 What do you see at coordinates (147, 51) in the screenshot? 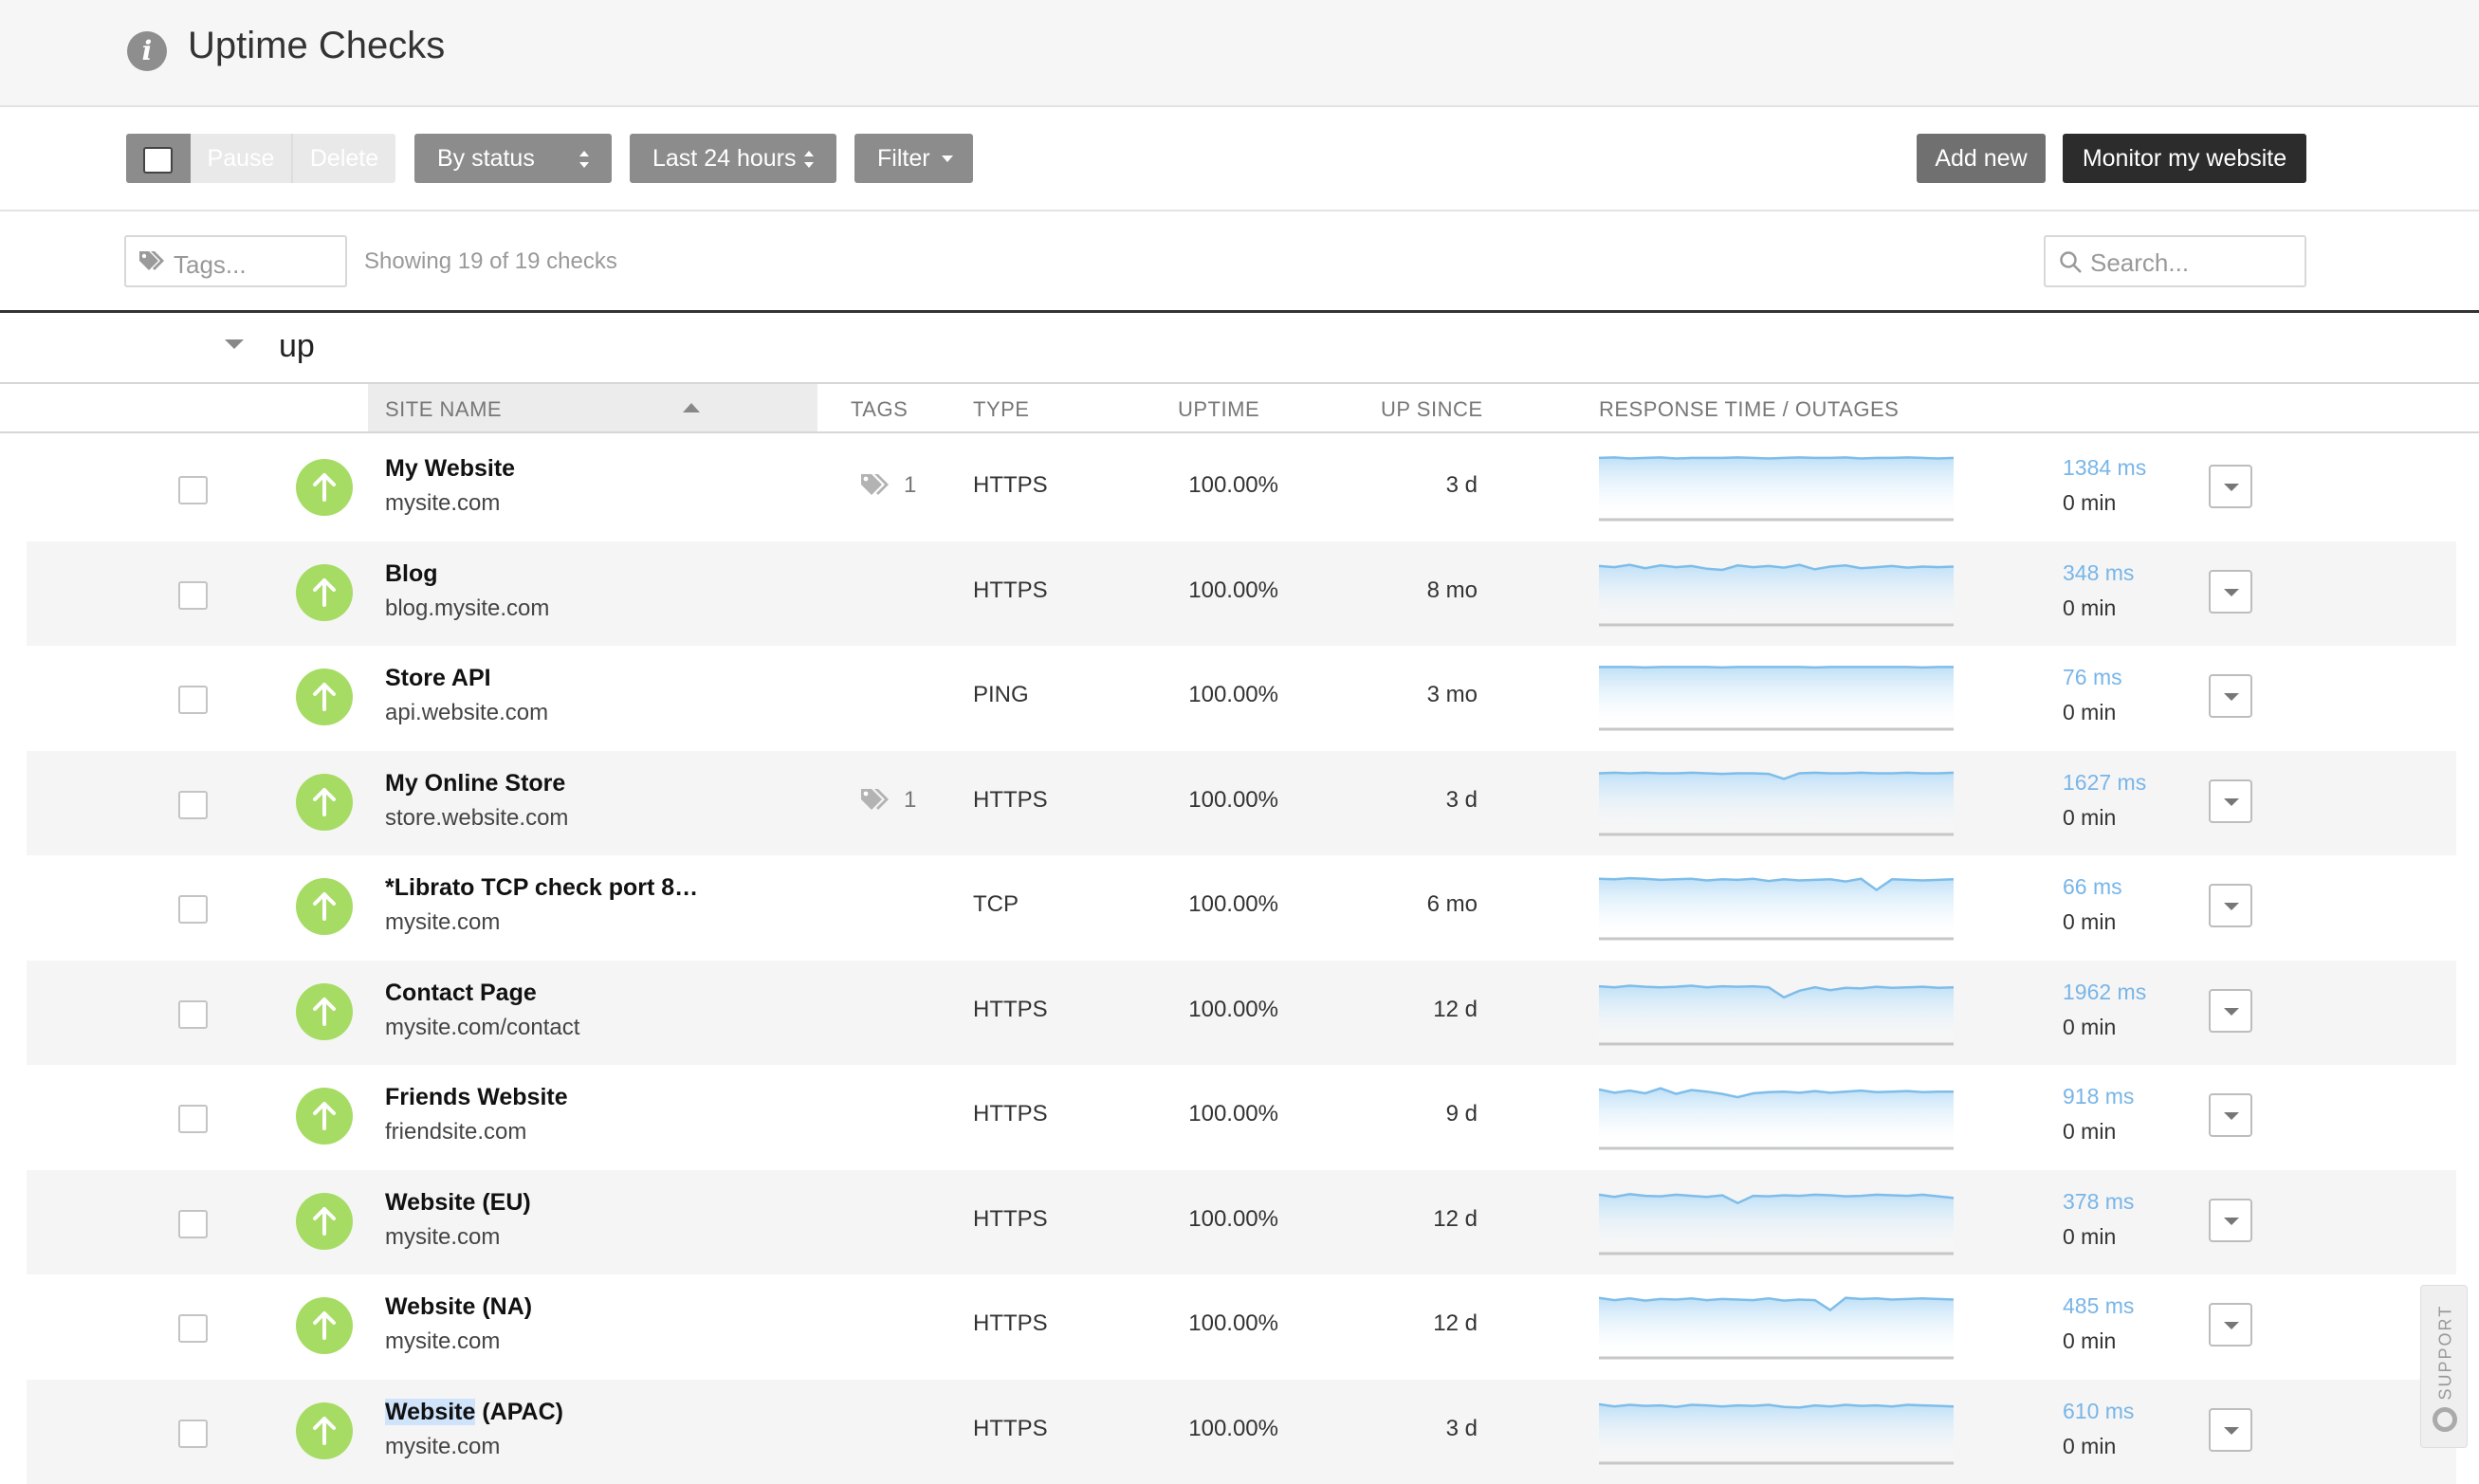
I see `info-icon: i` at bounding box center [147, 51].